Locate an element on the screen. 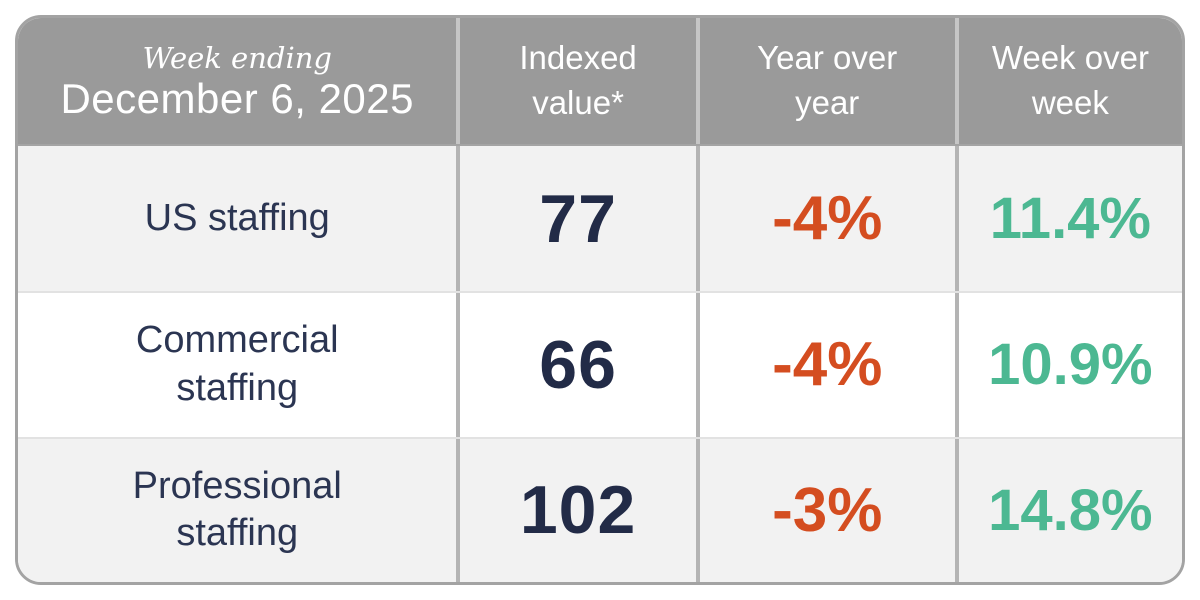  week-ending-date: December 6, 2025 is located at coordinates (237, 99).